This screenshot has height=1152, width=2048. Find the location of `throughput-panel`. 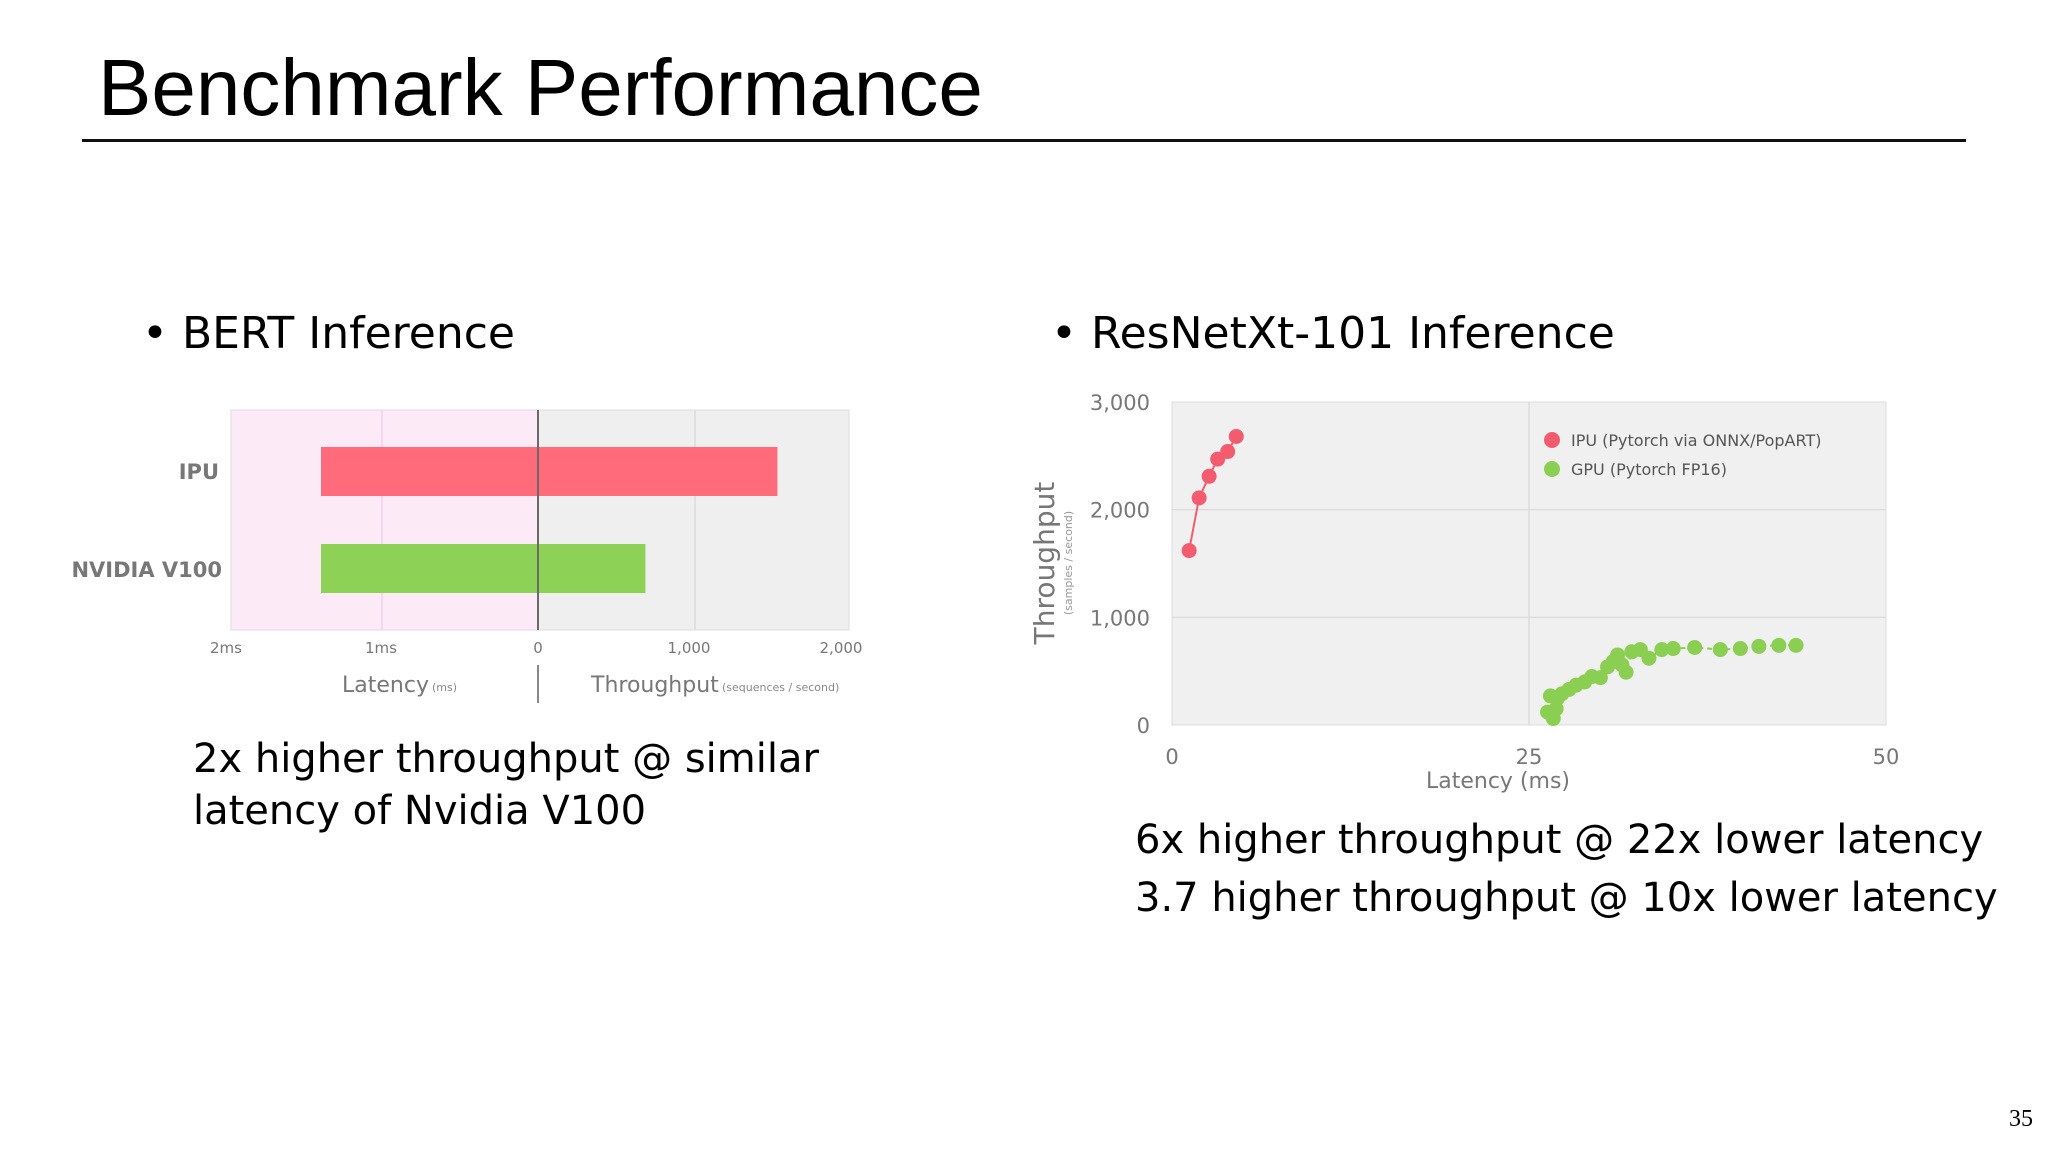

throughput-panel is located at coordinates (693, 520).